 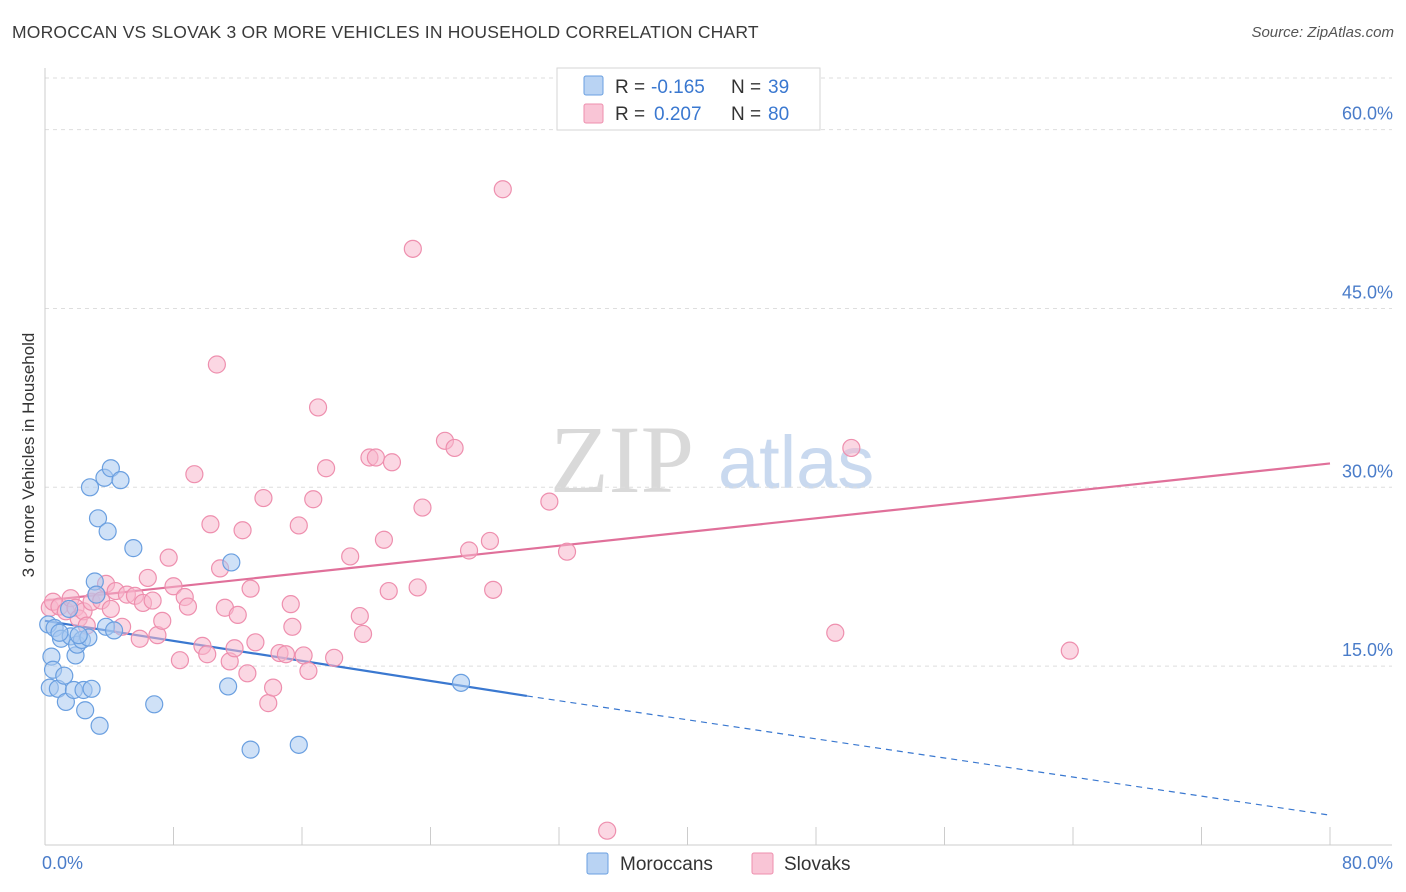 I want to click on source-label: Source: ZipAtlas.com, so click(x=1322, y=32).